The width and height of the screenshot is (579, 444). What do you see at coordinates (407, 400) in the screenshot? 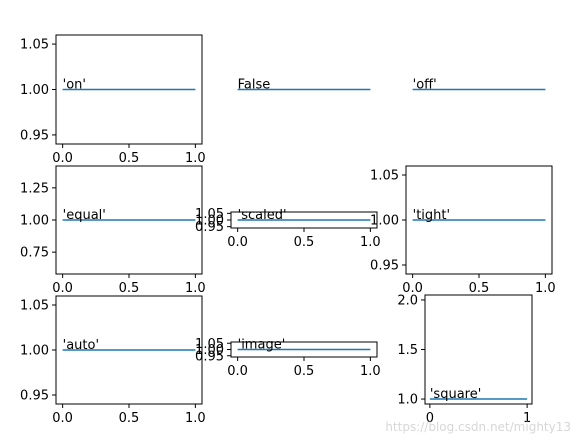
I see `y-tick-label: 1.0` at bounding box center [407, 400].